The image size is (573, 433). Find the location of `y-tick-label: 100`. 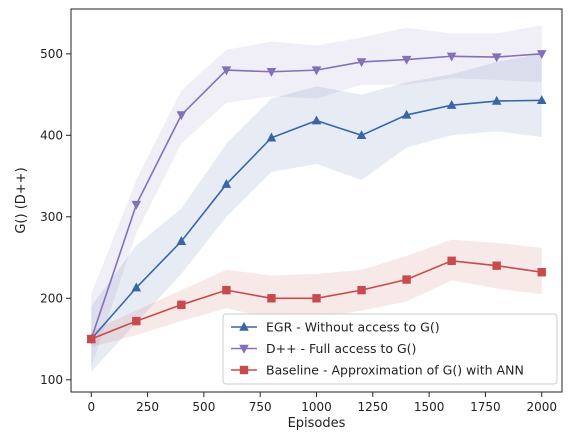

y-tick-label: 100 is located at coordinates (51, 380).